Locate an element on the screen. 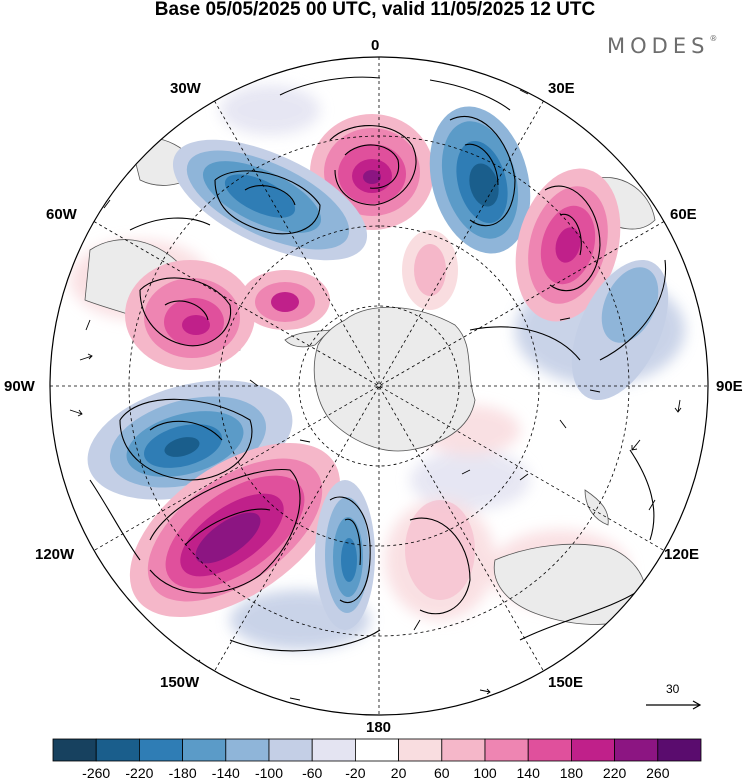  reference-vector-value: 30 is located at coordinates (673, 689).